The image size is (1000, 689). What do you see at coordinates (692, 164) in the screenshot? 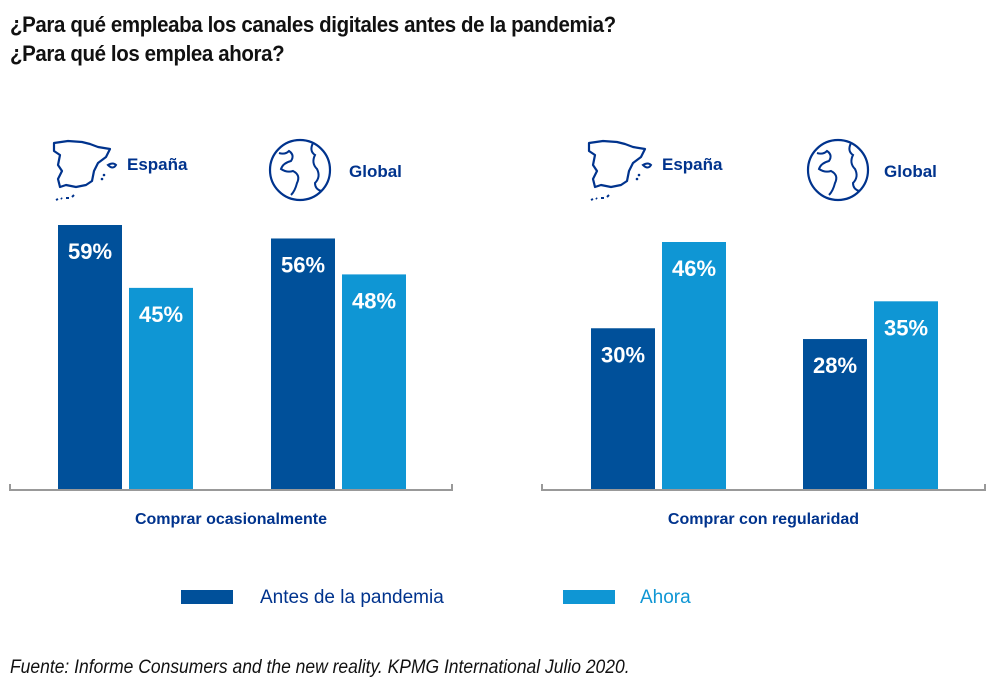
I see `region-label-espana-right: España` at bounding box center [692, 164].